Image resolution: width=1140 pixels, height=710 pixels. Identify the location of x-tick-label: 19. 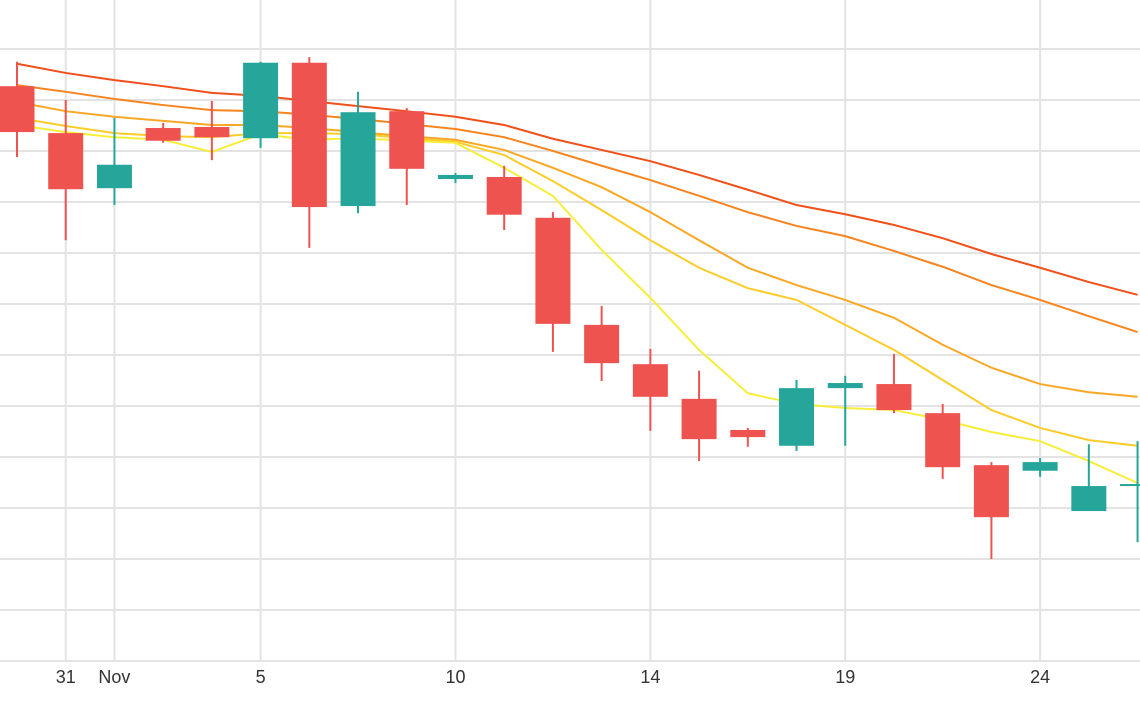
(845, 677).